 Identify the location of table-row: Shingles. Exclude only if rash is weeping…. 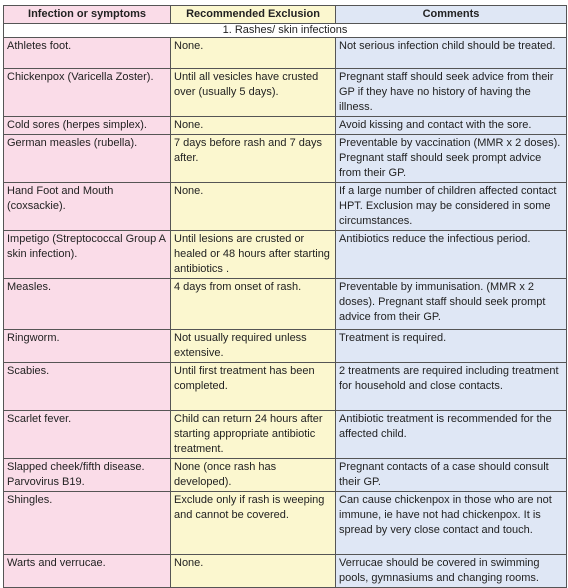
(285, 523).